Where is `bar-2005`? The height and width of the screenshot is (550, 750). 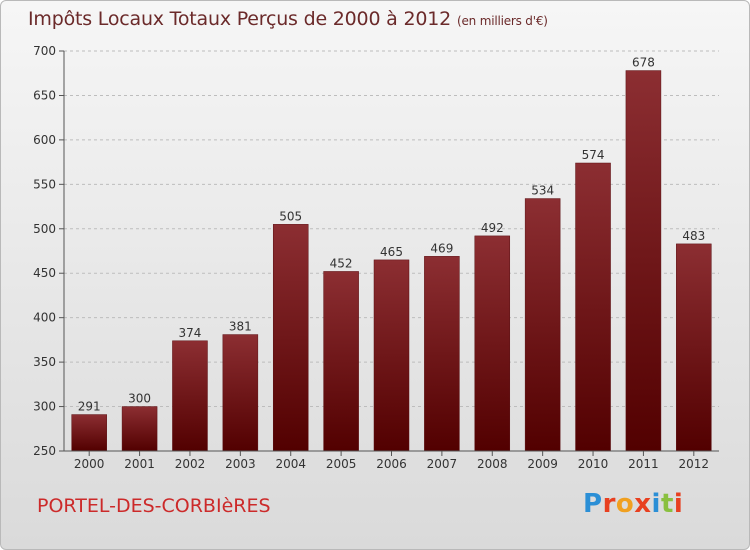
bar-2005 is located at coordinates (341, 361).